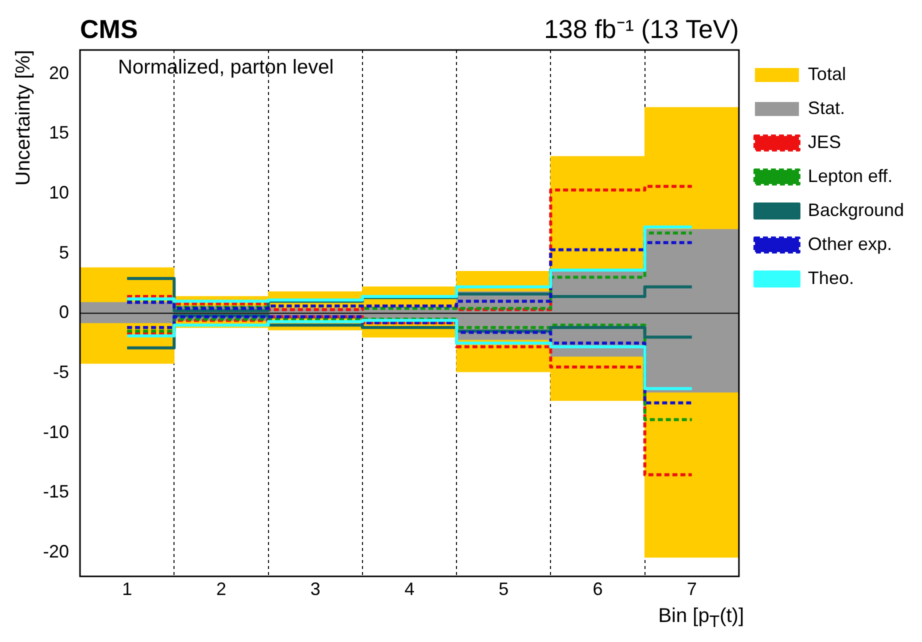  I want to click on y-axis-title: Uncertainty [%], so click(23, 118).